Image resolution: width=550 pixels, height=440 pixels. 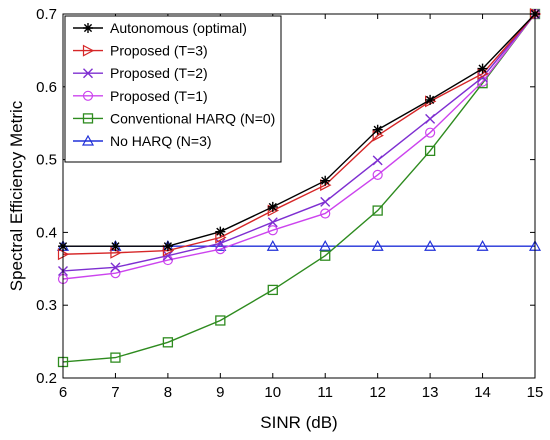 I want to click on y-axis-label: Spectral Efficiency Metric, so click(x=16, y=195).